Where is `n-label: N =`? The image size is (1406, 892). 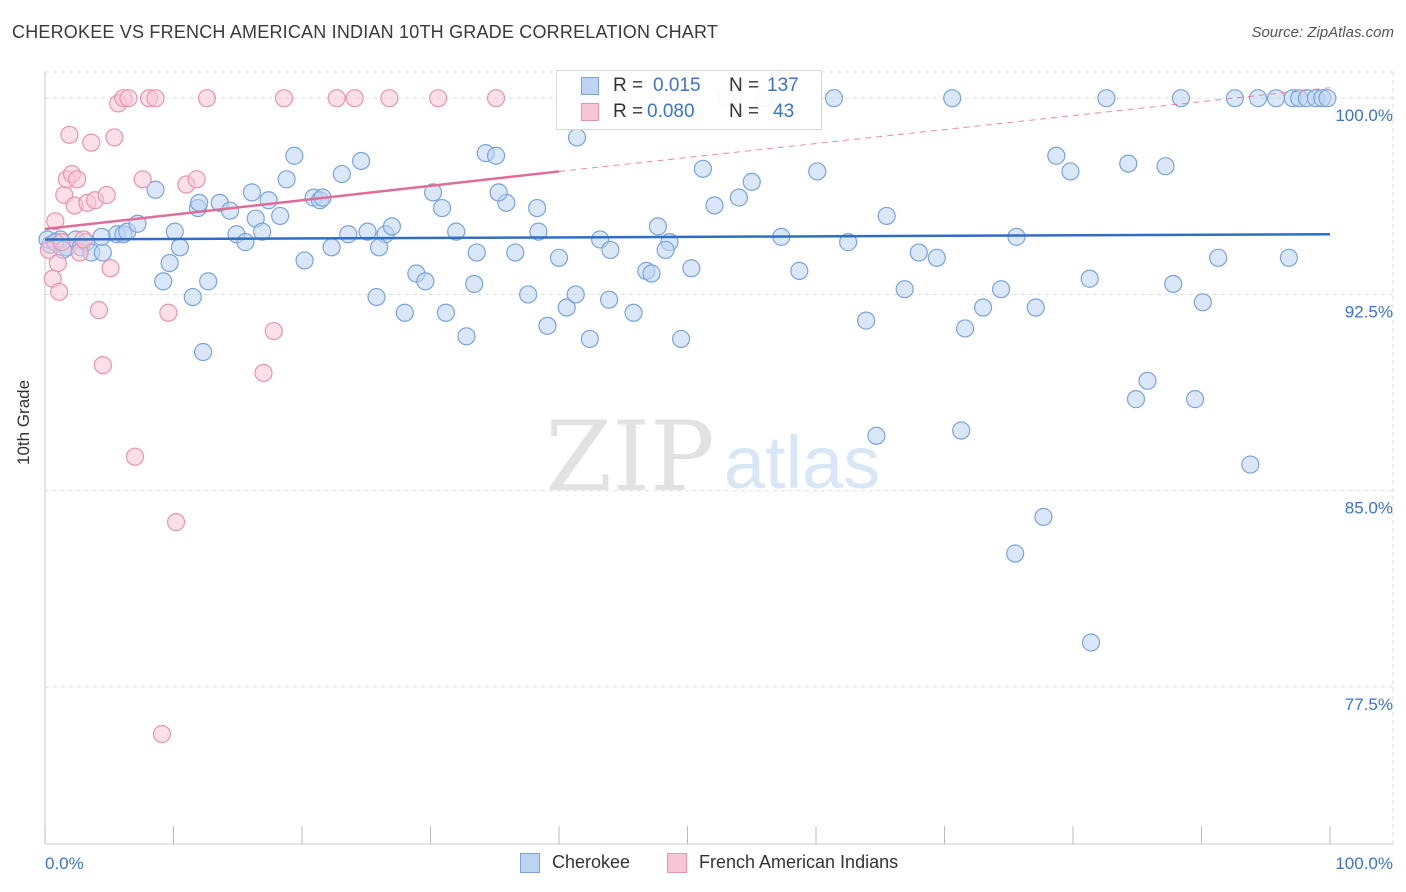
n-label: N = is located at coordinates (744, 85).